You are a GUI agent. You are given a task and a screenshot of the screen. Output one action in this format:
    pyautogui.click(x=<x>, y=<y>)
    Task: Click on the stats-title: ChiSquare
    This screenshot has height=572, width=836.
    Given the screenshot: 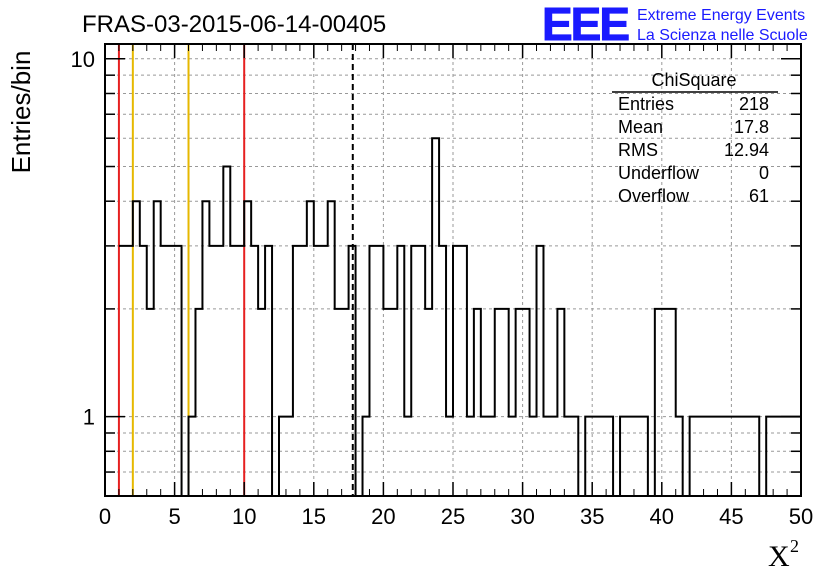 What is the action you would take?
    pyautogui.click(x=693, y=80)
    